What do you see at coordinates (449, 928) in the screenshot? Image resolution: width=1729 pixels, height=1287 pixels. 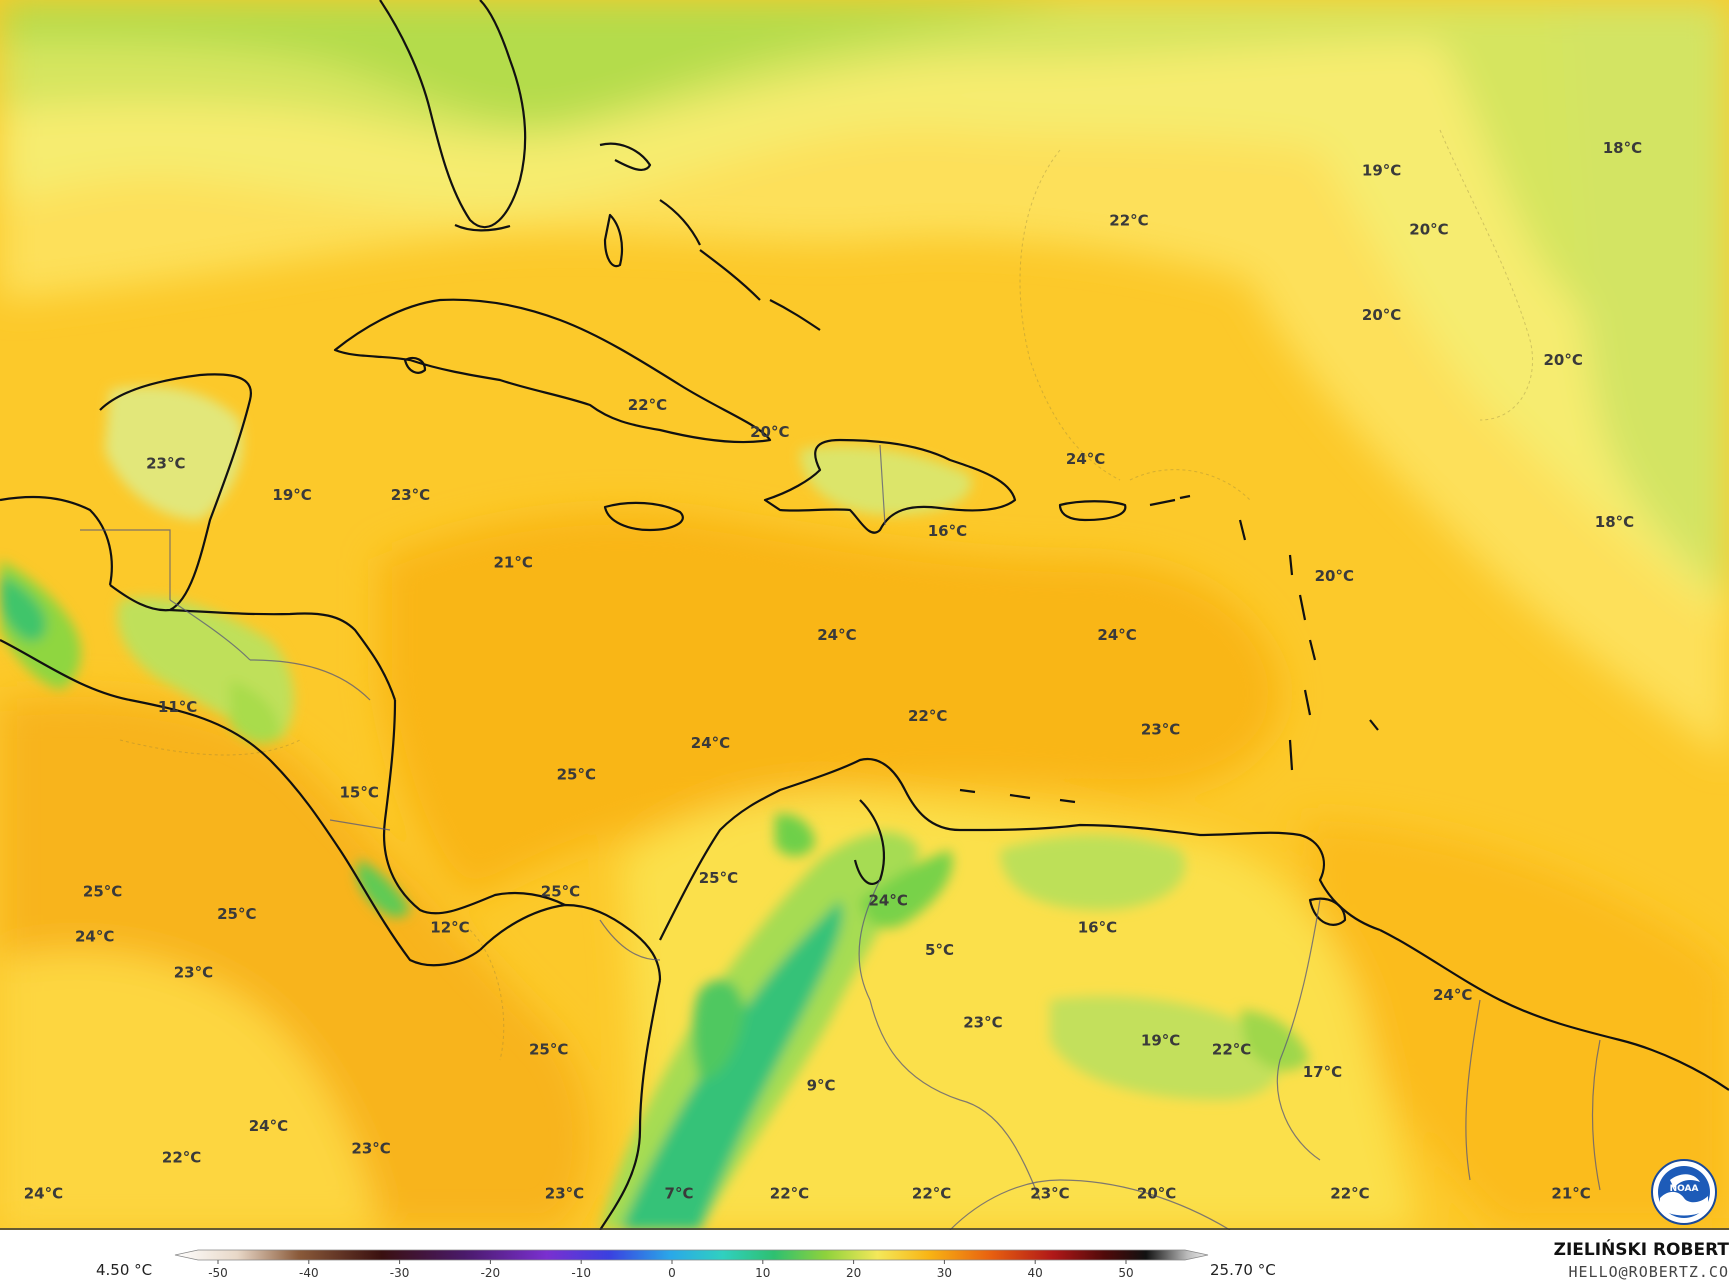 I see `temperature-label: 12°C` at bounding box center [449, 928].